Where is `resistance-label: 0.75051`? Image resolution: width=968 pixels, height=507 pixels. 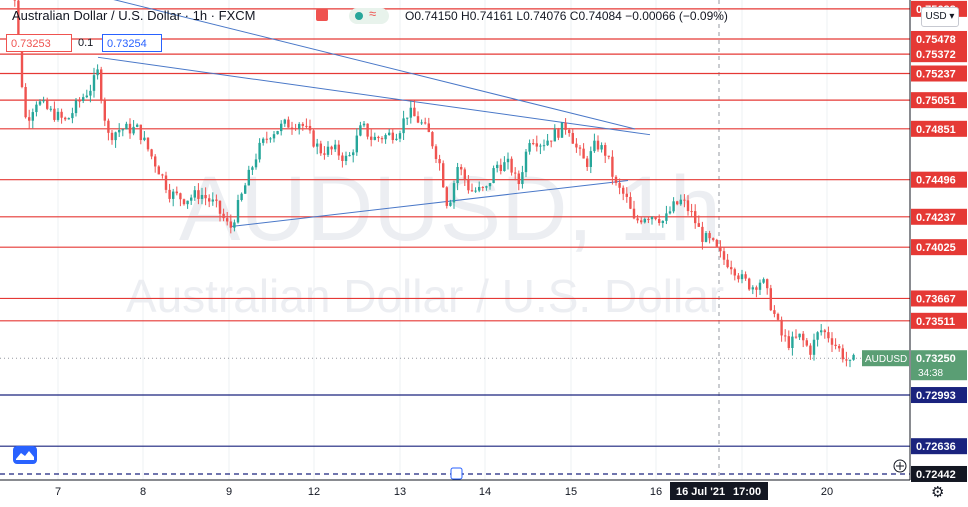 resistance-label: 0.75051 is located at coordinates (936, 101).